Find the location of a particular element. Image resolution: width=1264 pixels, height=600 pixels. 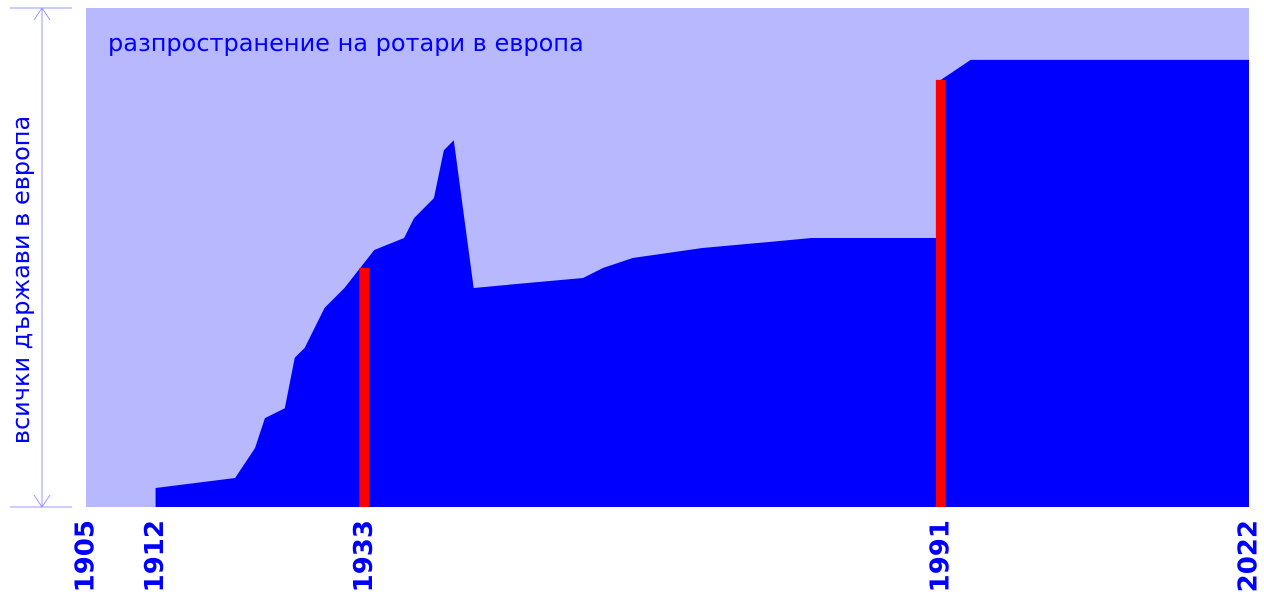

x-tick-label: 1912 is located at coordinates (155, 556).